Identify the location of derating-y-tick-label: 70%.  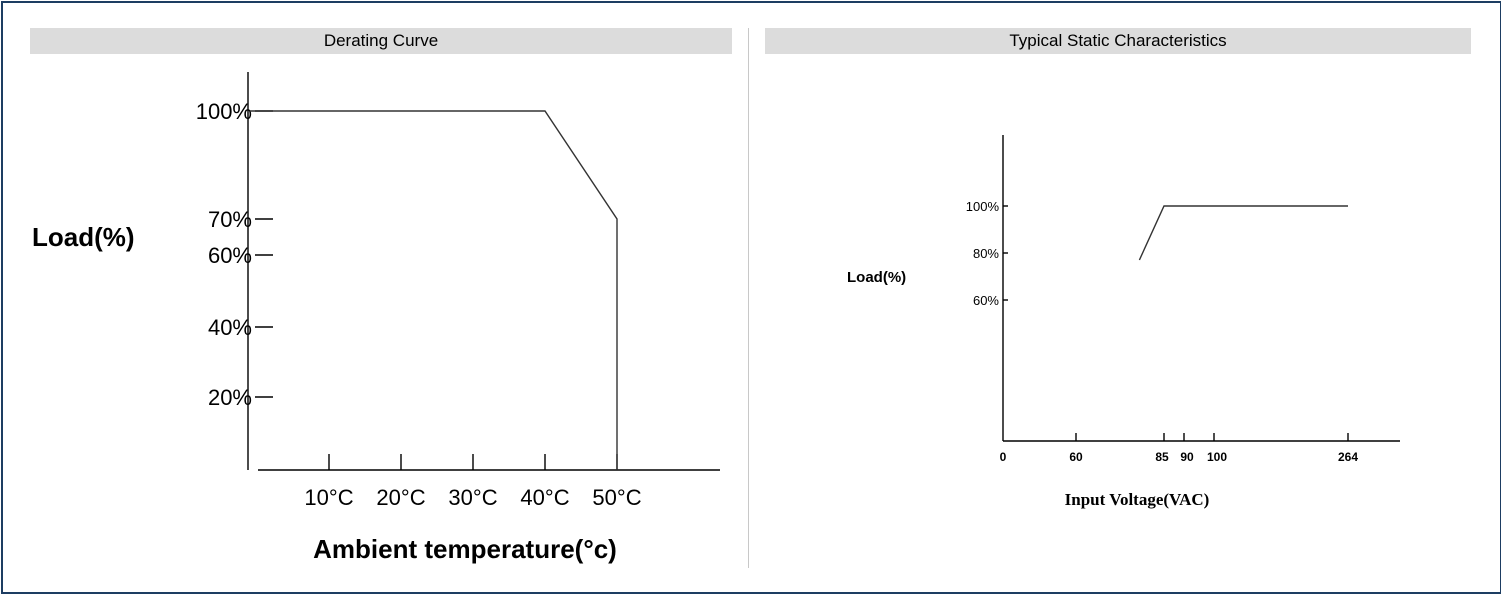
(230, 219).